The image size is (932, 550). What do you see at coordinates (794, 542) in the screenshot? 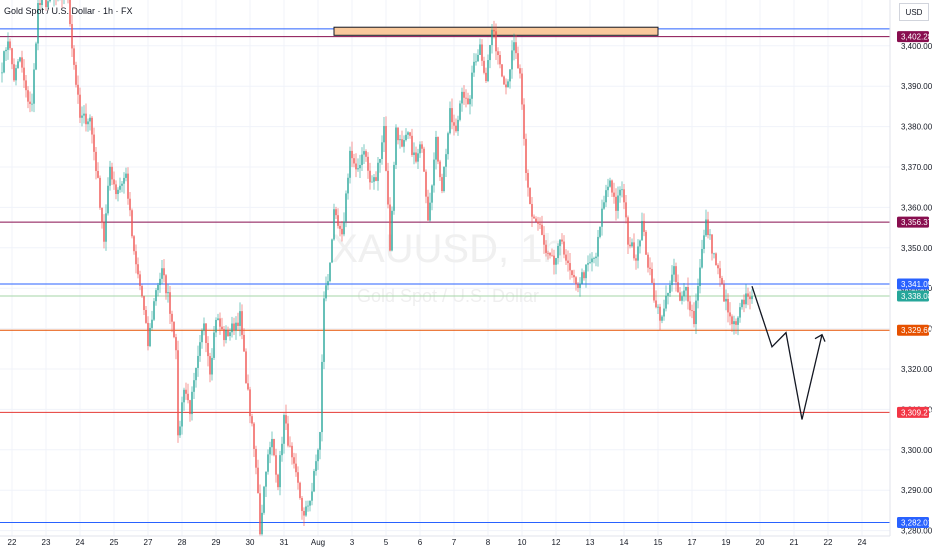
I see `time-tick-label: 21` at bounding box center [794, 542].